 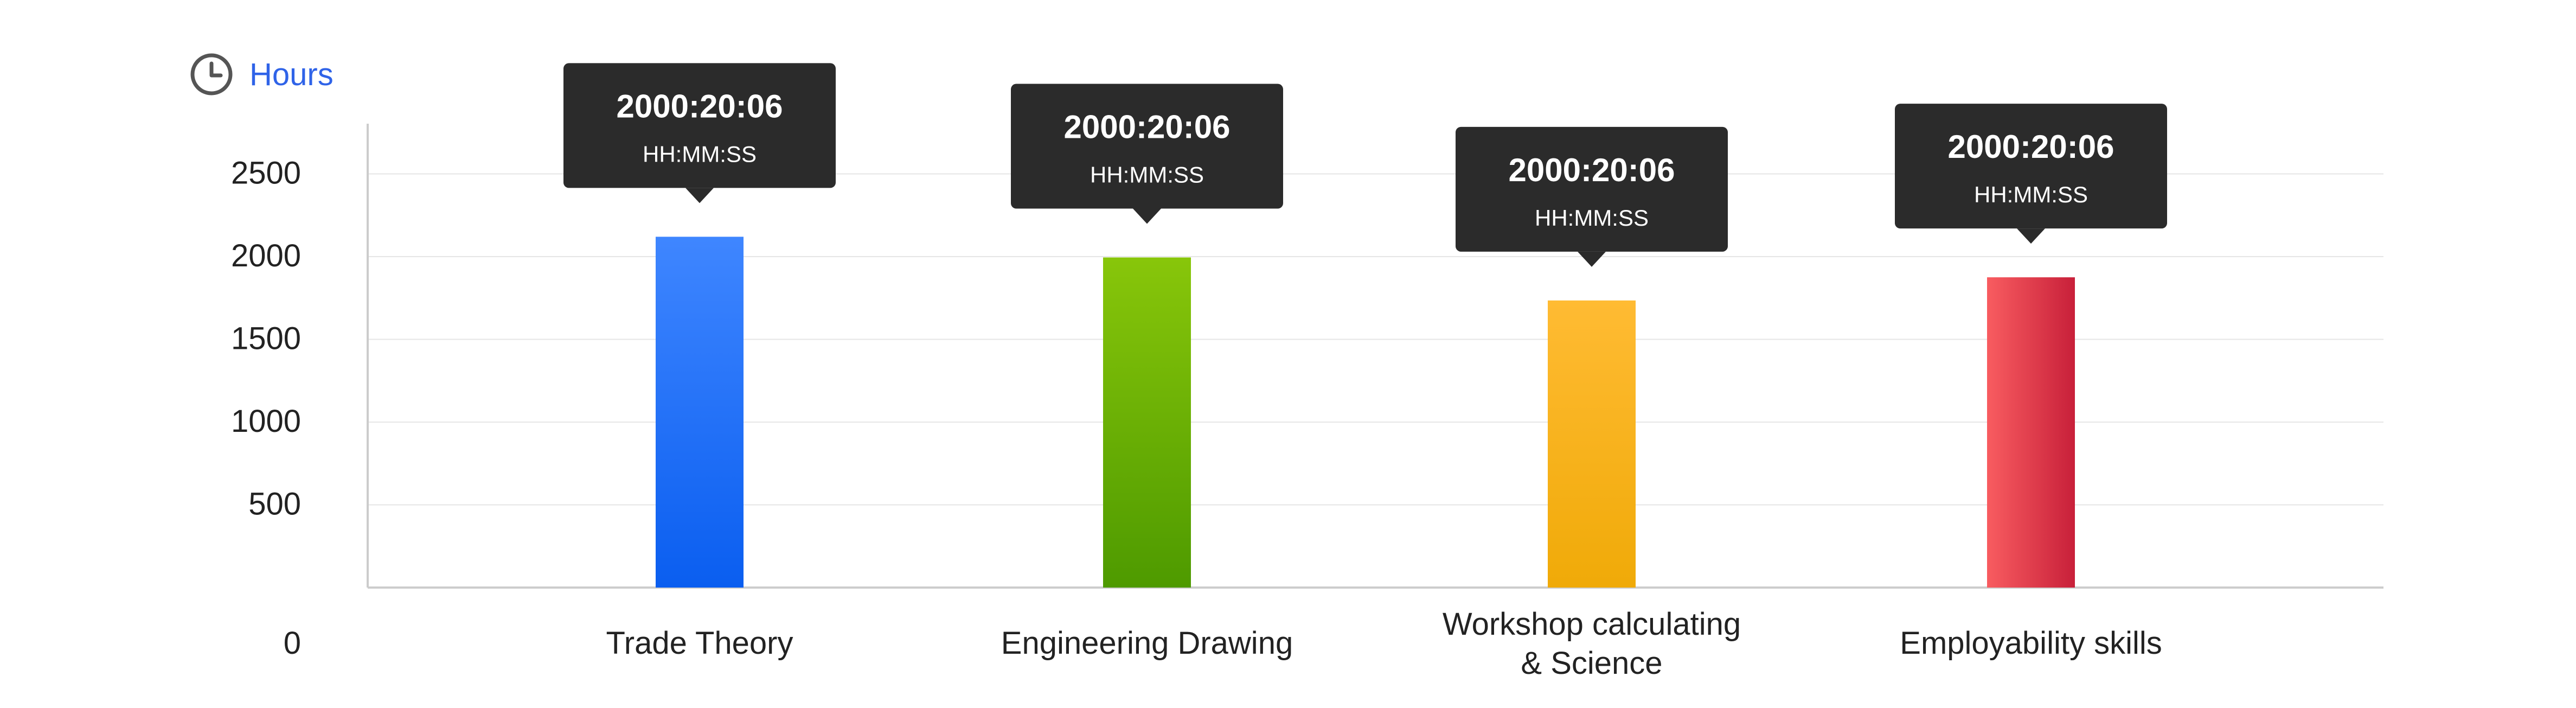 I want to click on x-tick-label: Workshop calculating & Science, so click(x=1592, y=644).